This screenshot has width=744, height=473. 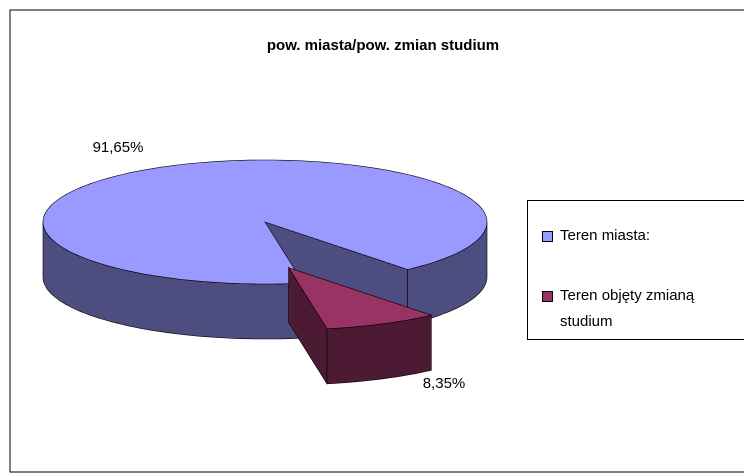 What do you see at coordinates (444, 383) in the screenshot?
I see `data-label: 8,35%` at bounding box center [444, 383].